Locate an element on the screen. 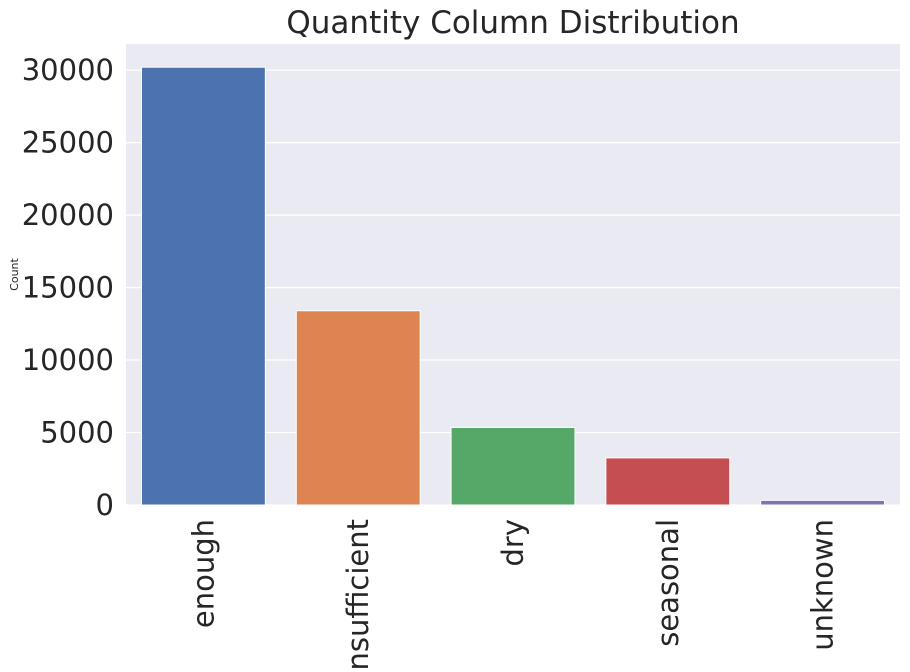  x-tick-label: enough is located at coordinates (203, 573).